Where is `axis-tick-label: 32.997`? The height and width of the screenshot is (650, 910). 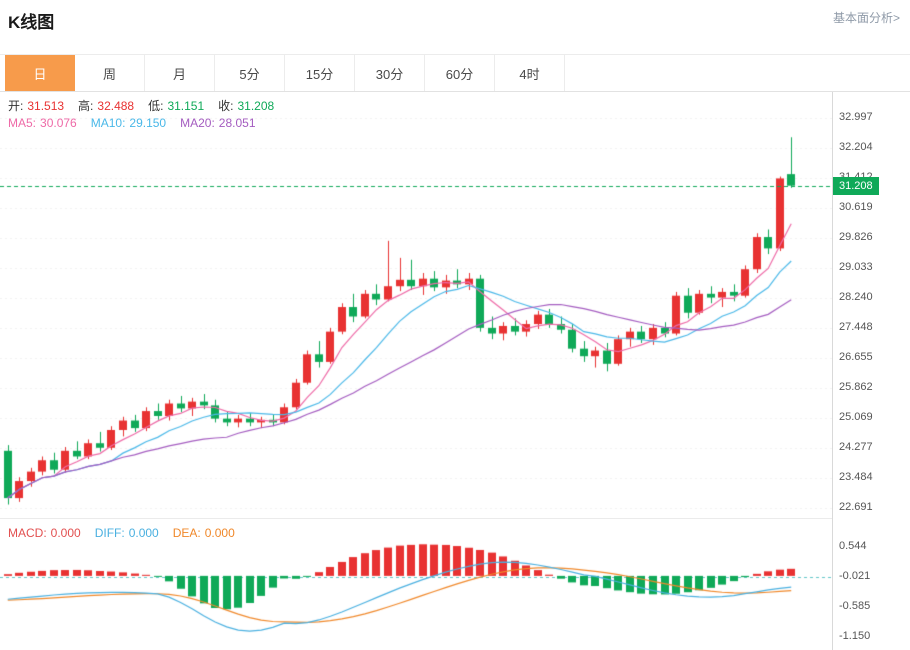 axis-tick-label: 32.997 is located at coordinates (856, 117).